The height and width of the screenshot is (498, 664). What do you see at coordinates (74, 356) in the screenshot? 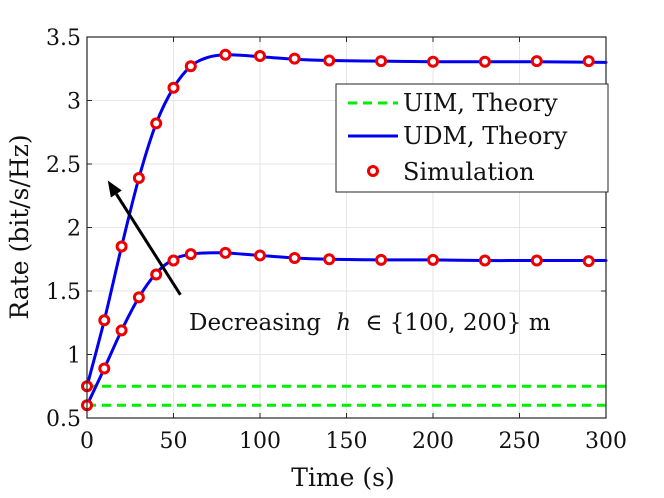
I see `y-tick-label-1: 1` at bounding box center [74, 356].